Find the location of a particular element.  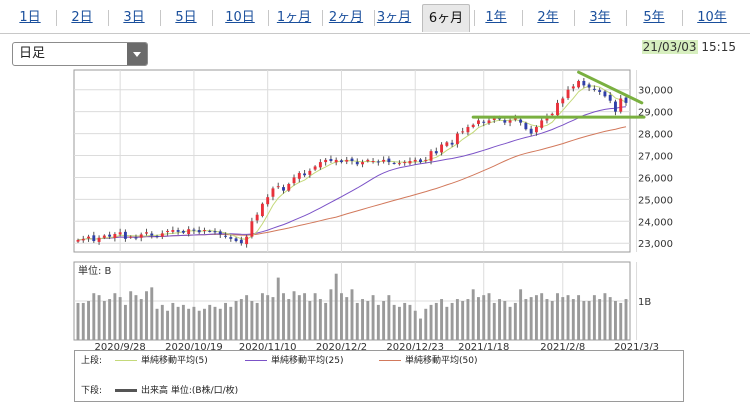

trend-line is located at coordinates (610, 87).